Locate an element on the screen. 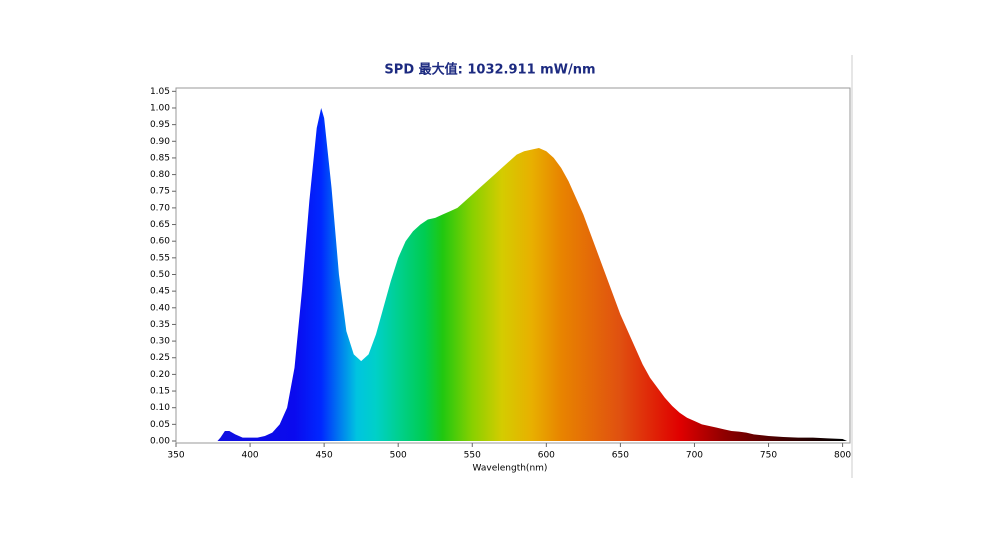 Image resolution: width=1000 pixels, height=538 pixels. y-tick-label: 0.75 is located at coordinates (160, 192).